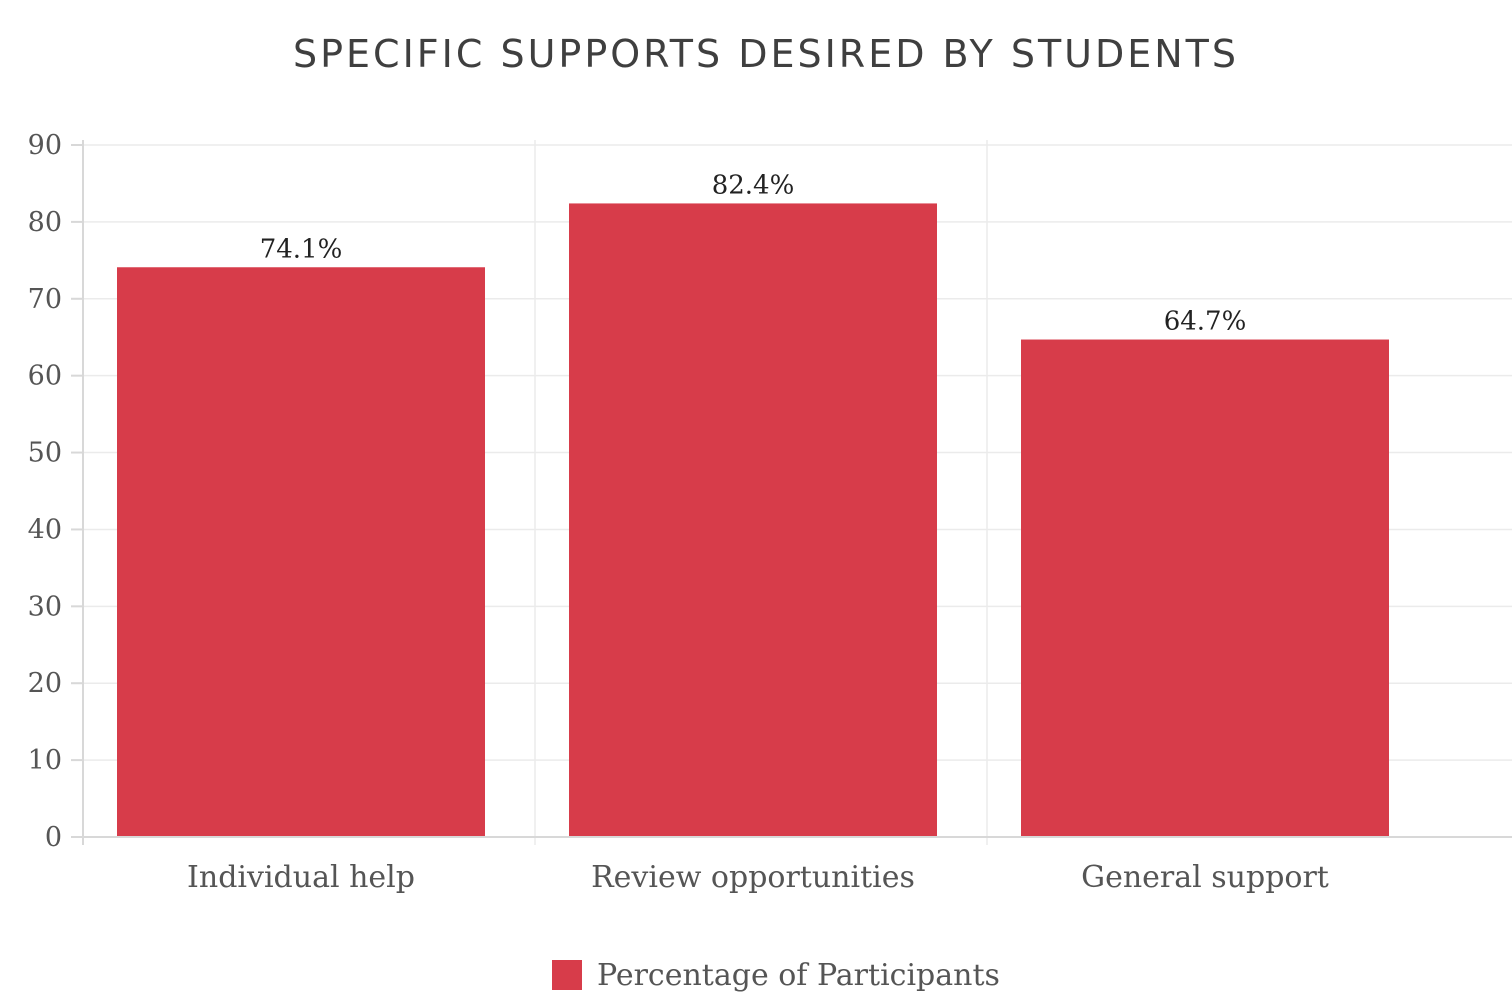 The image size is (1512, 1004). What do you see at coordinates (567, 975) in the screenshot?
I see `legend-swatch` at bounding box center [567, 975].